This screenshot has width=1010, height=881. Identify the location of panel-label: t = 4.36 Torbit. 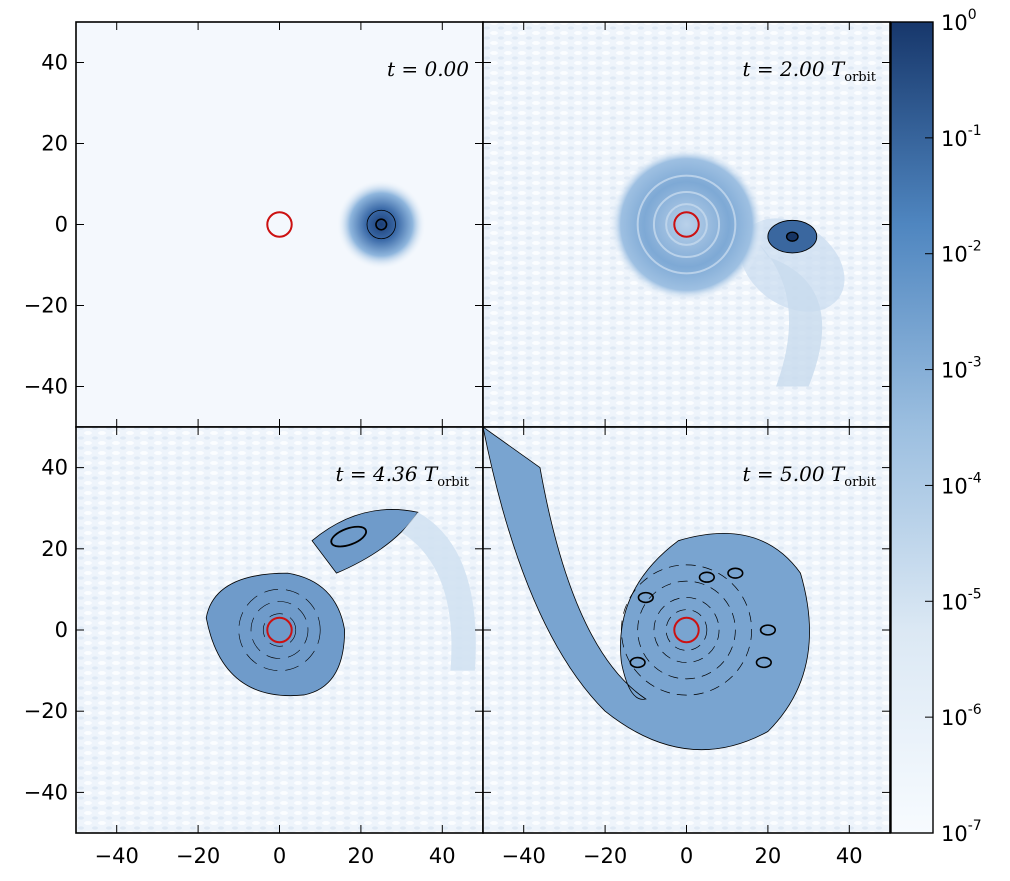
(403, 476).